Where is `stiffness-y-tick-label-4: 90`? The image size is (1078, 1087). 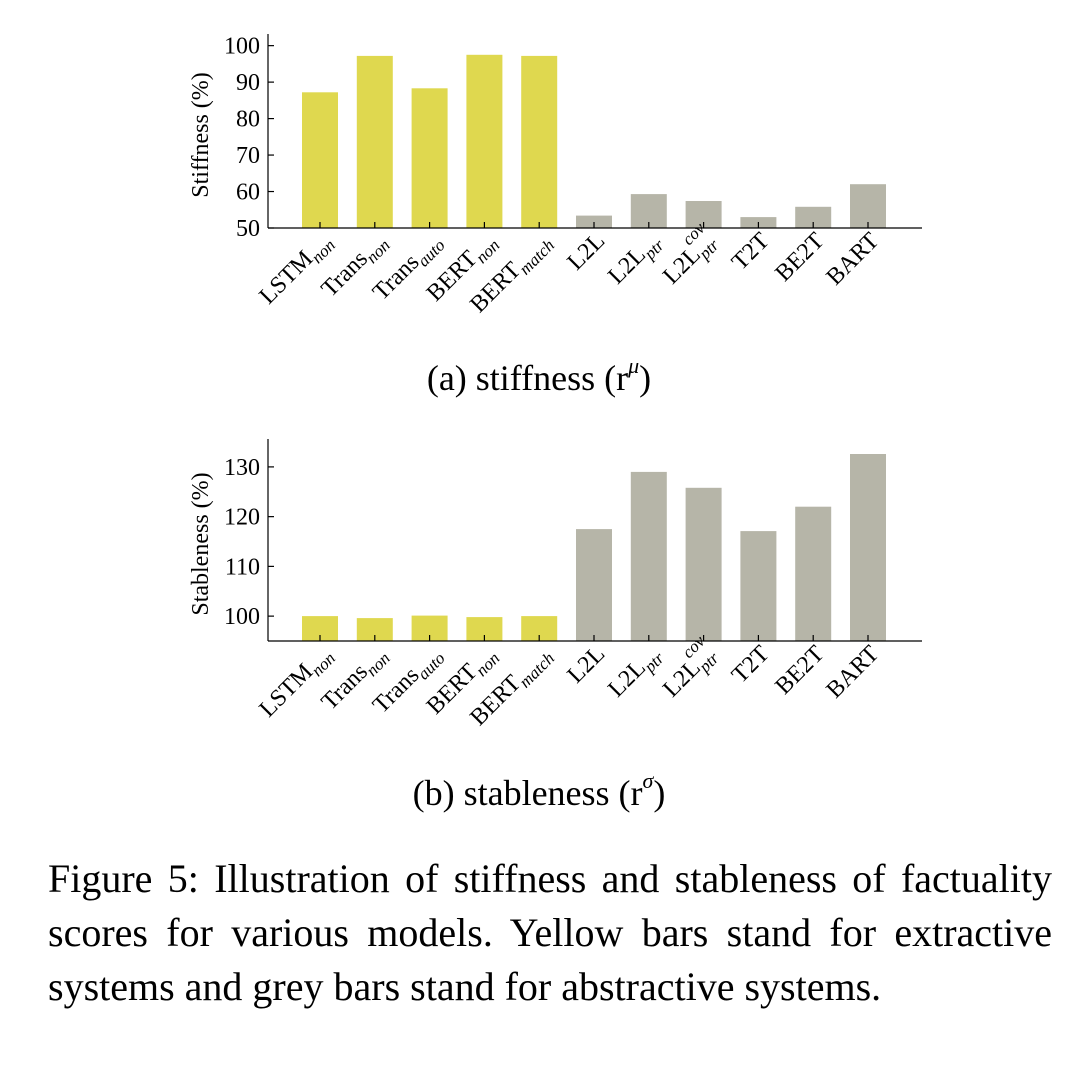
stiffness-y-tick-label-4: 90 is located at coordinates (248, 83).